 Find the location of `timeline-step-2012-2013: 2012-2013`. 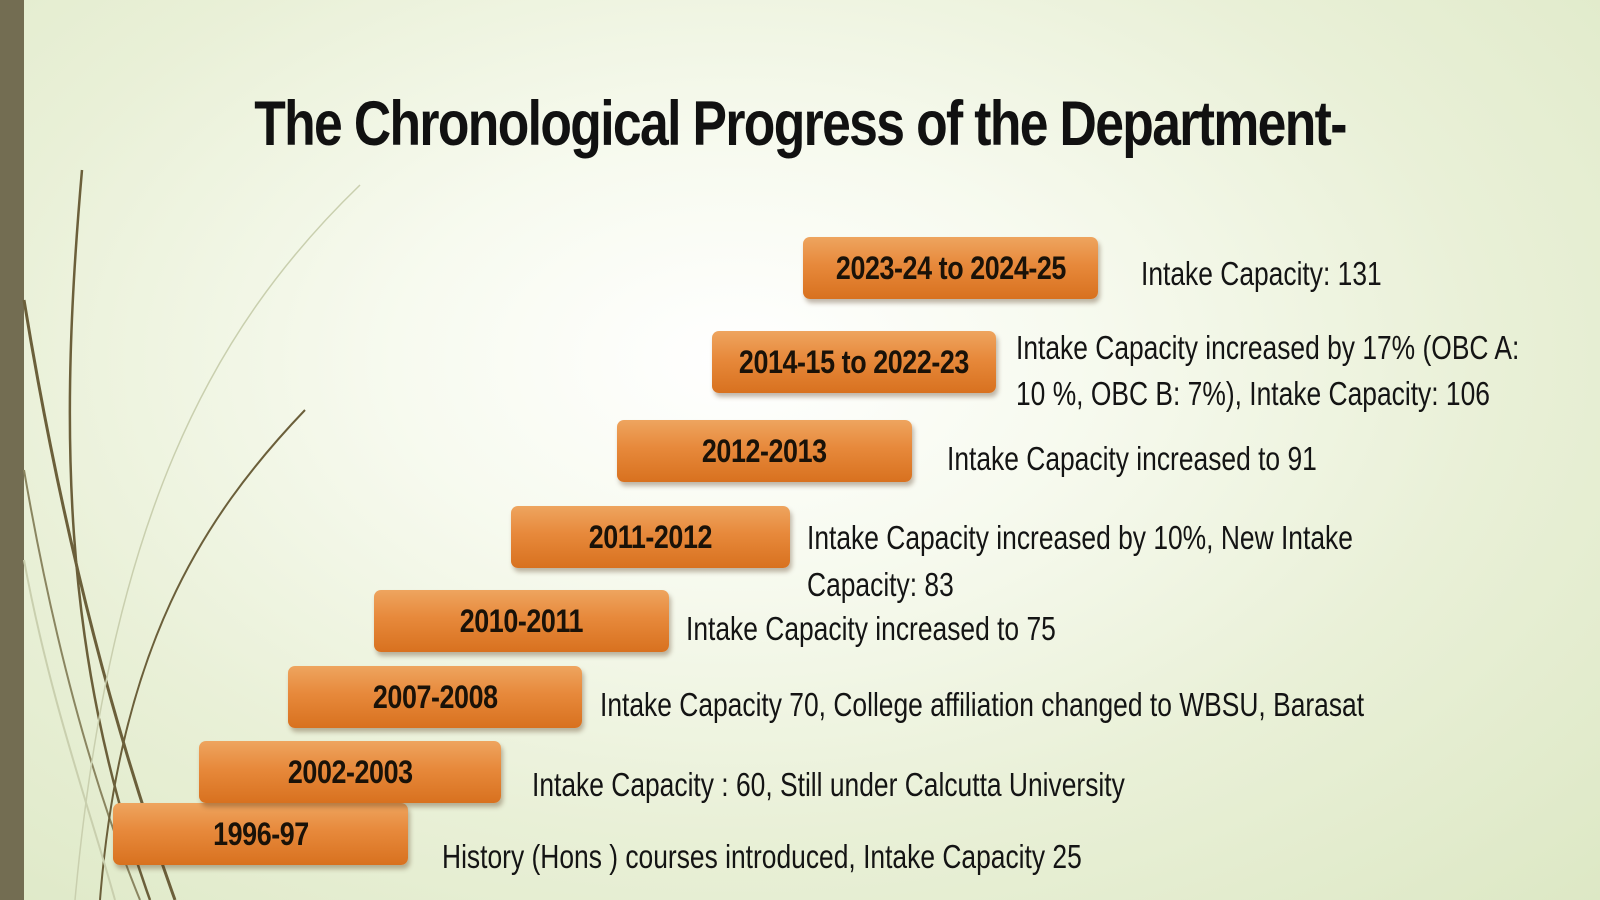

timeline-step-2012-2013: 2012-2013 is located at coordinates (764, 451).